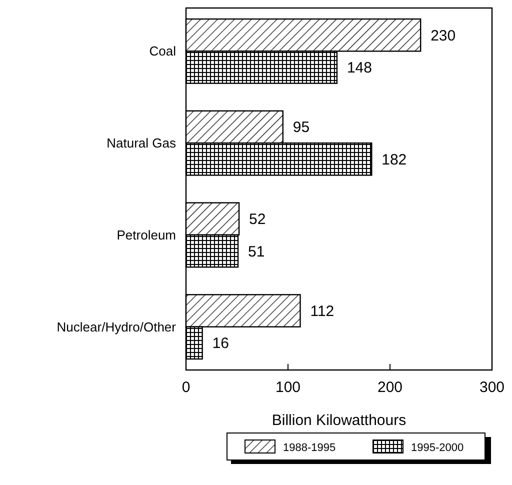  Describe the element at coordinates (492, 387) in the screenshot. I see `x-tick-label: 300` at that location.